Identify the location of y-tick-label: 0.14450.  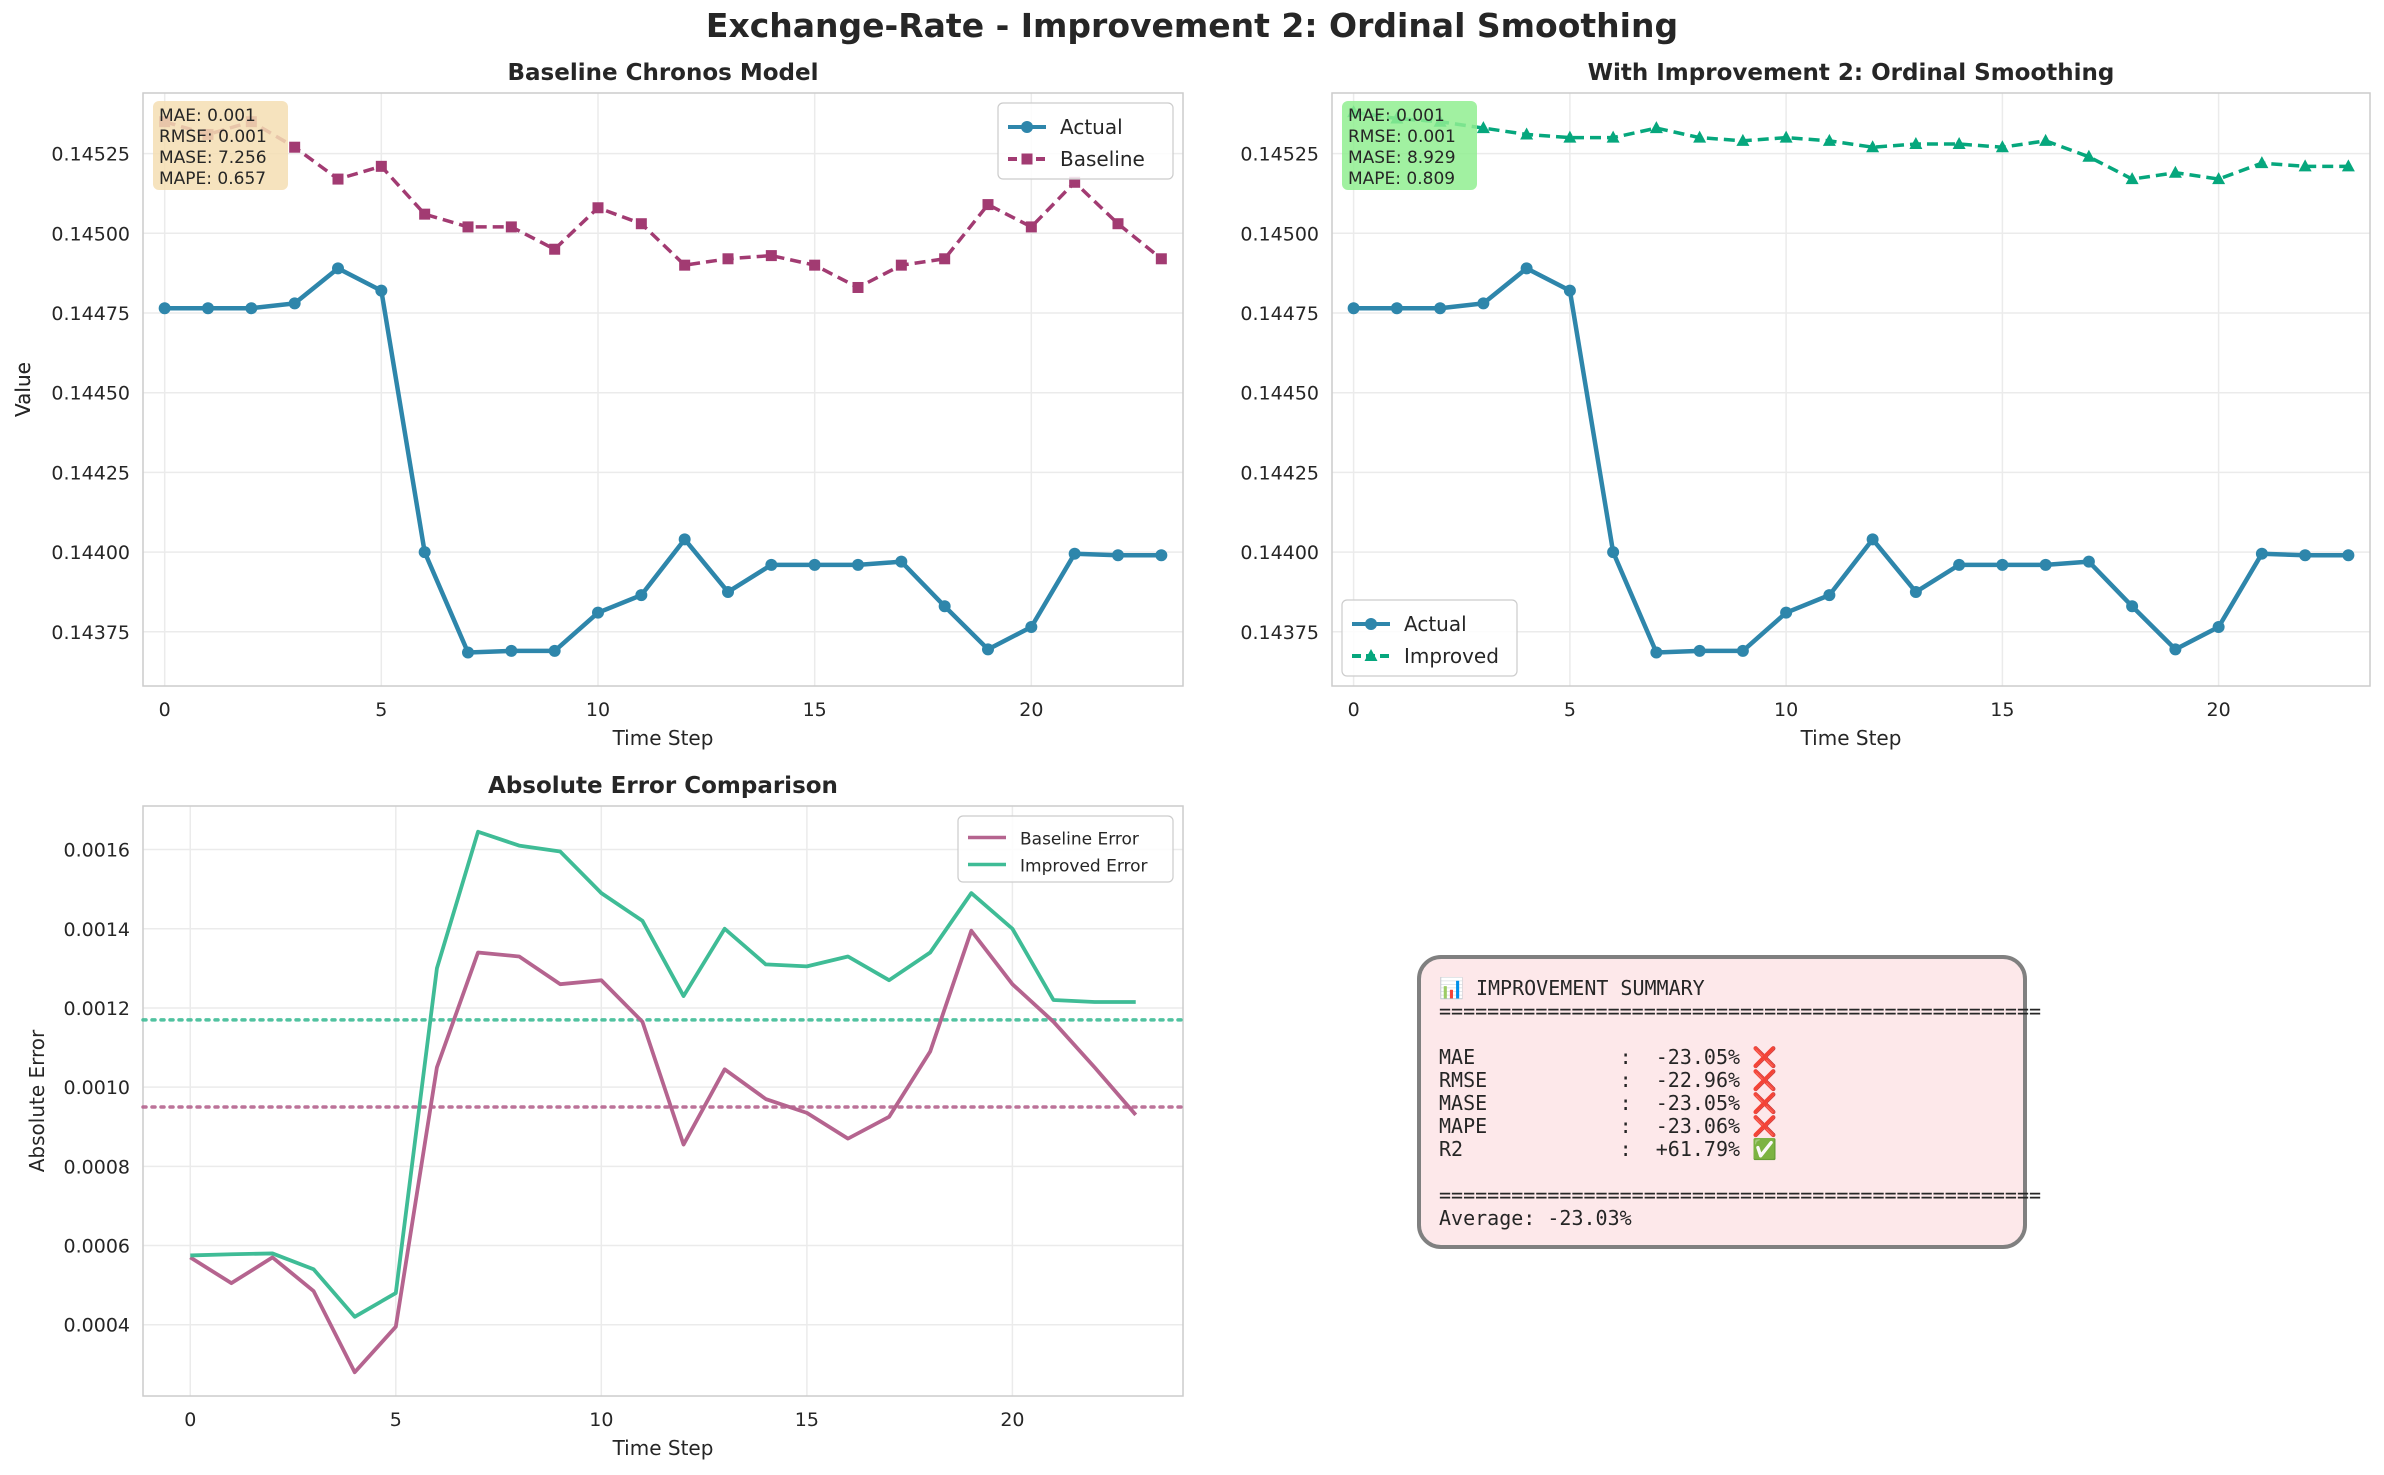
(90, 394).